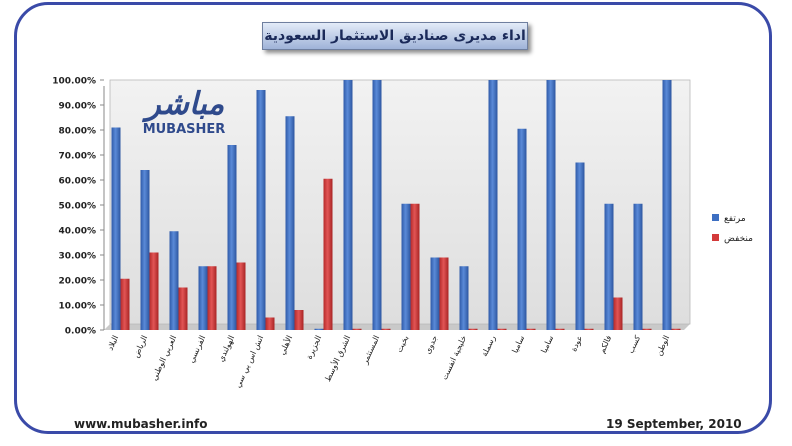 This screenshot has width=792, height=446. What do you see at coordinates (140, 346) in the screenshot?
I see `x-tick-label: الرياض` at bounding box center [140, 346].